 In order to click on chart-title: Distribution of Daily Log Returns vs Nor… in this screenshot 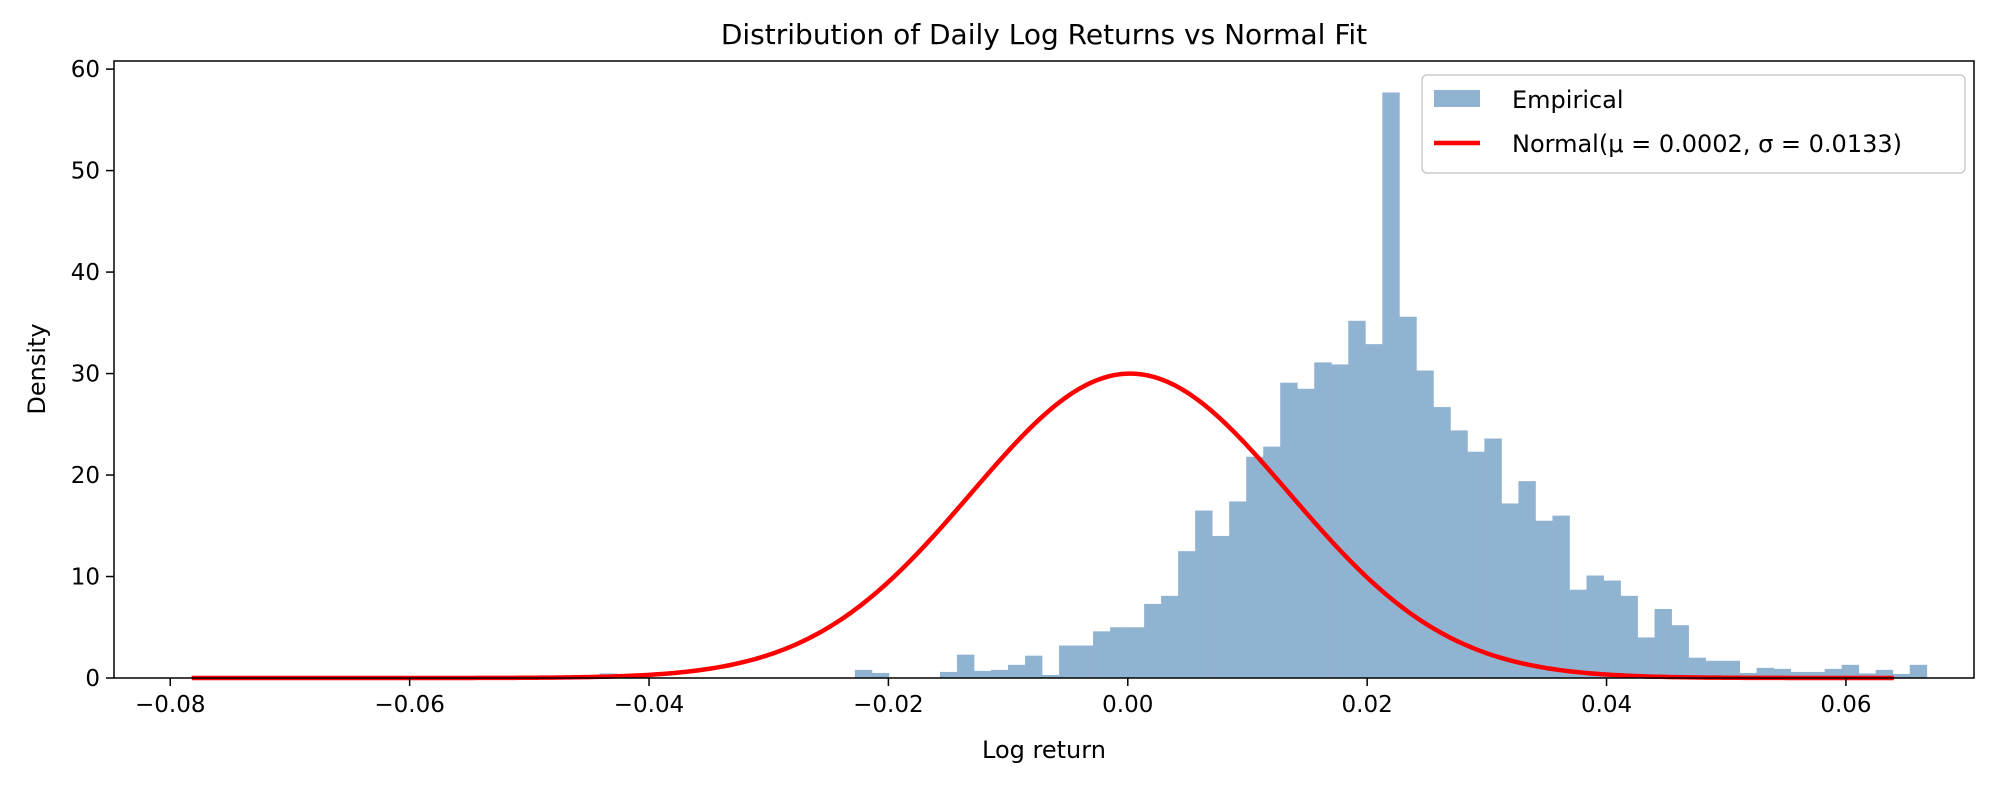, I will do `click(1044, 34)`.